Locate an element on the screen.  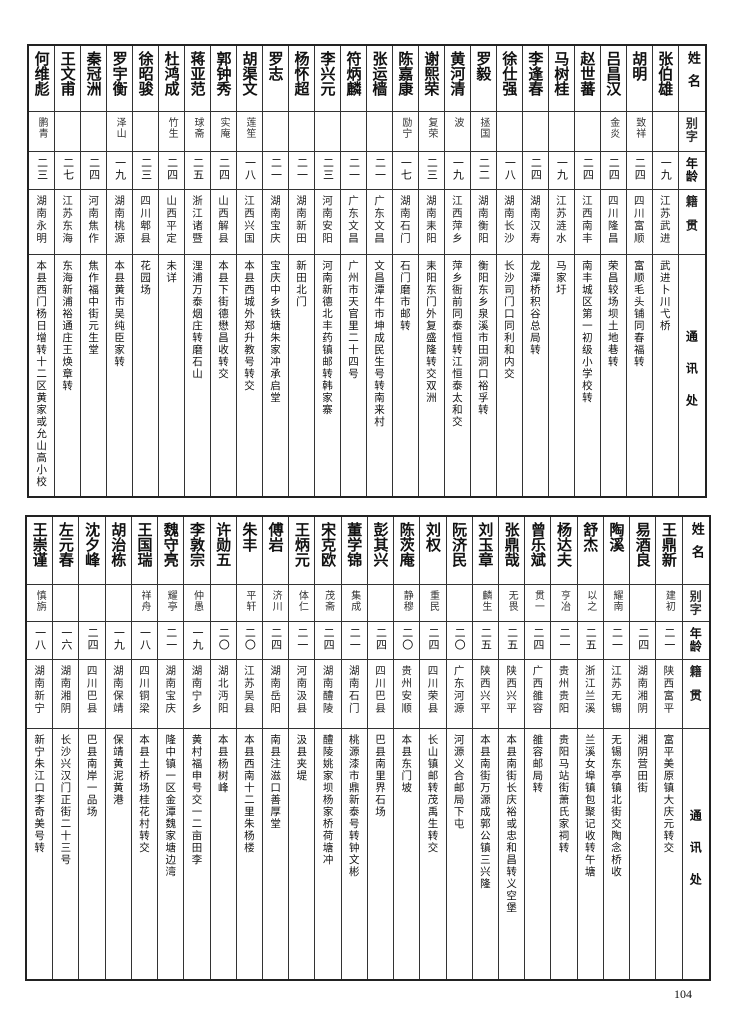
age-cell: 二三 is located at coordinates (146, 171).